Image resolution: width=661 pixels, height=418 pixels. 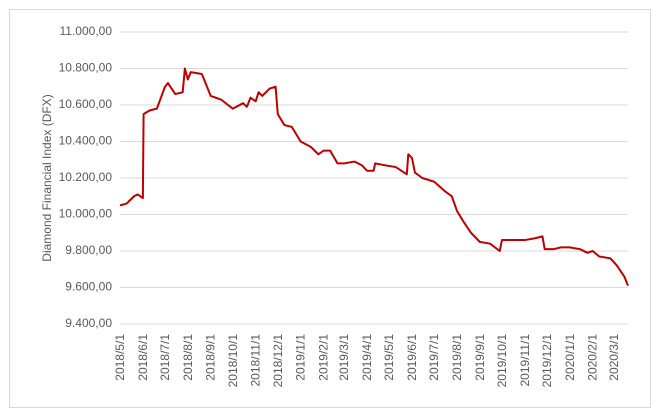 What do you see at coordinates (593, 357) in the screenshot?
I see `x-tick-label: 2020/2/1` at bounding box center [593, 357].